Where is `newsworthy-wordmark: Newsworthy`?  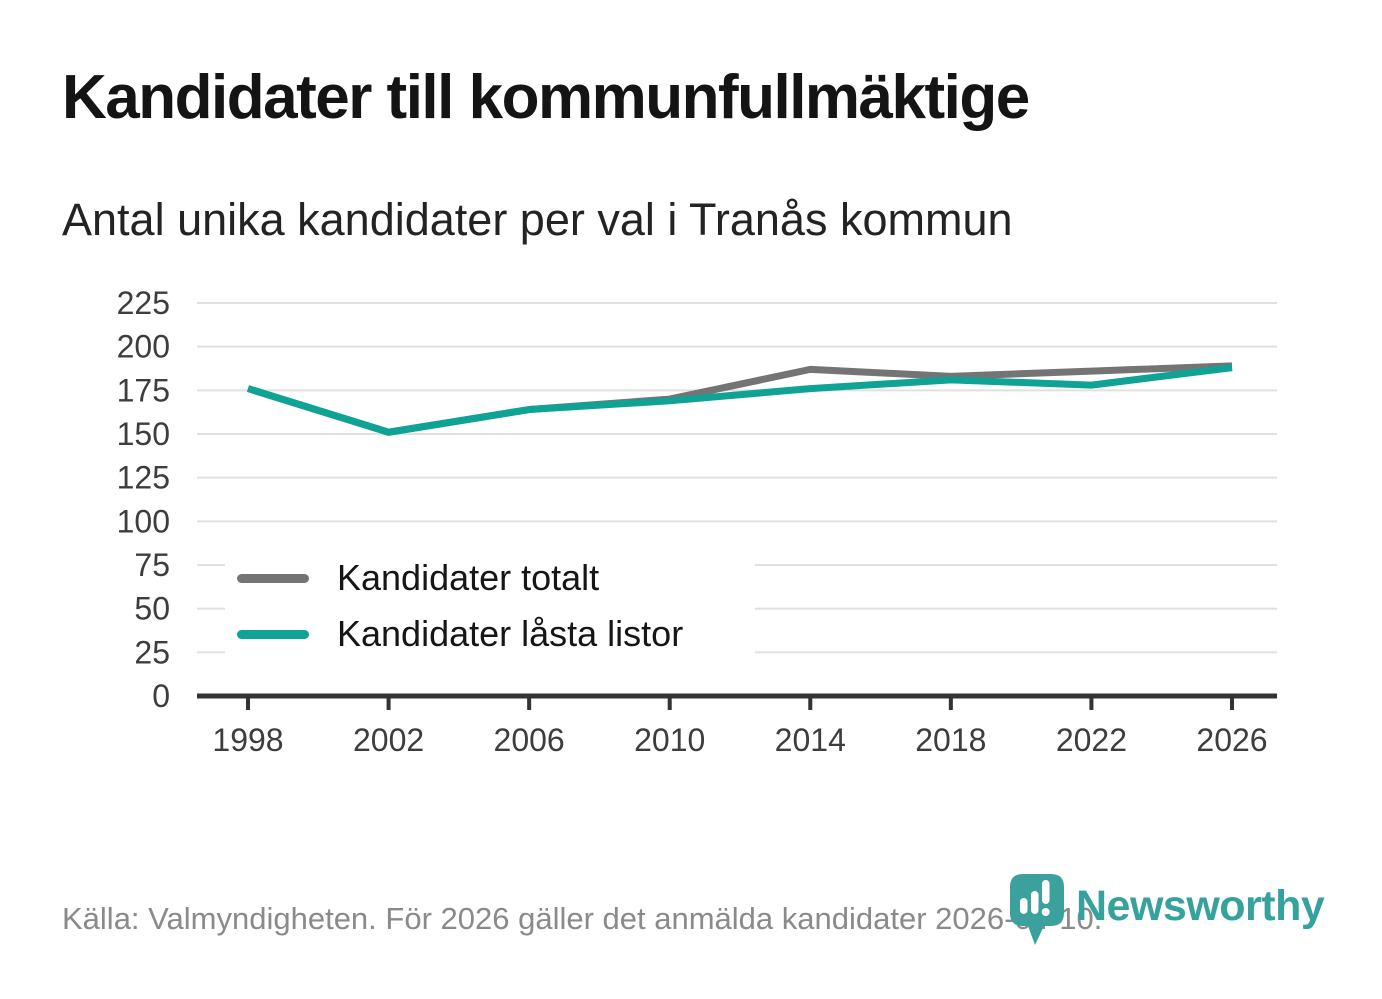
newsworthy-wordmark: Newsworthy is located at coordinates (1200, 906).